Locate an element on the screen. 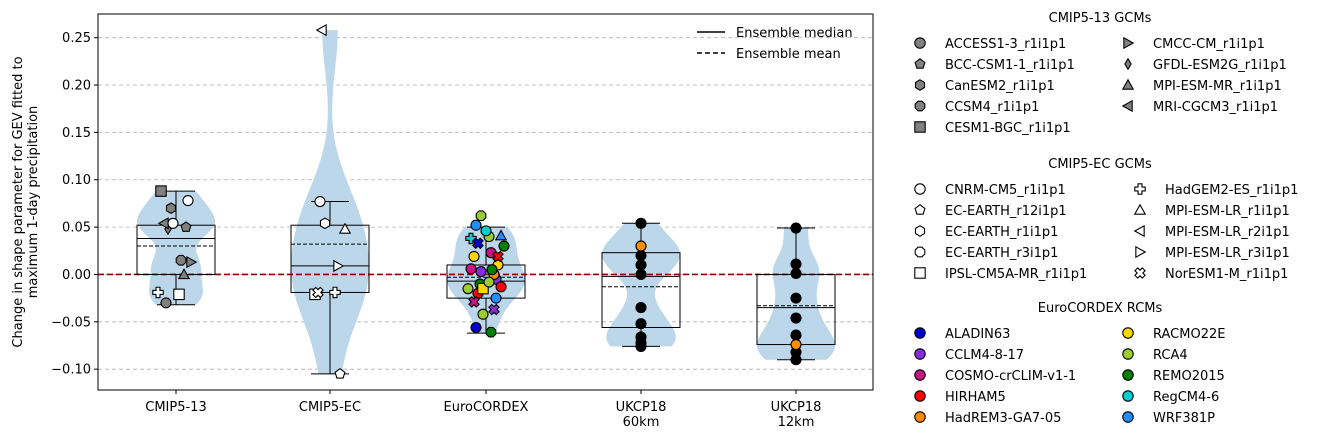 This screenshot has width=1321, height=440. legend-item-label: MPI-ESM-LR_r1i1p1 is located at coordinates (1227, 211).